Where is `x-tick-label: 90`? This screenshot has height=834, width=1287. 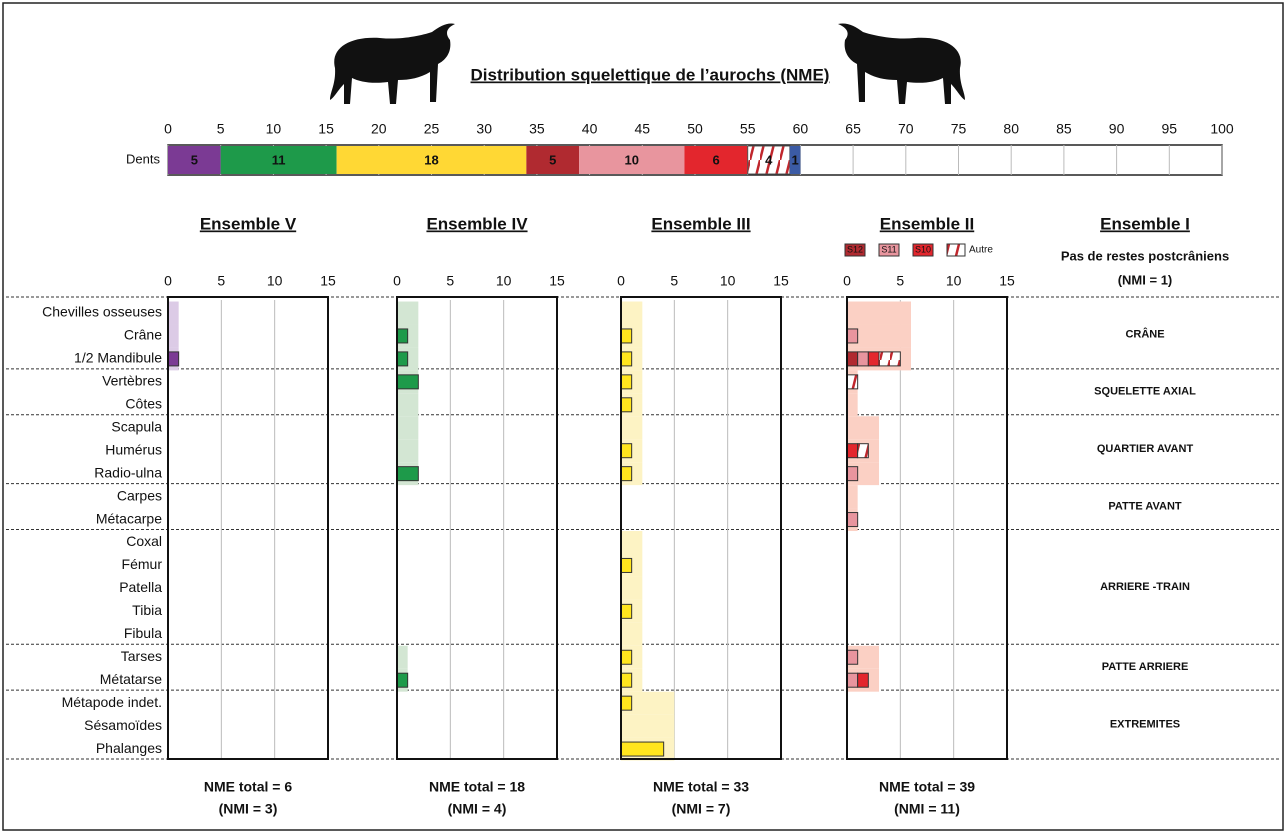
x-tick-label: 90 is located at coordinates (1117, 129).